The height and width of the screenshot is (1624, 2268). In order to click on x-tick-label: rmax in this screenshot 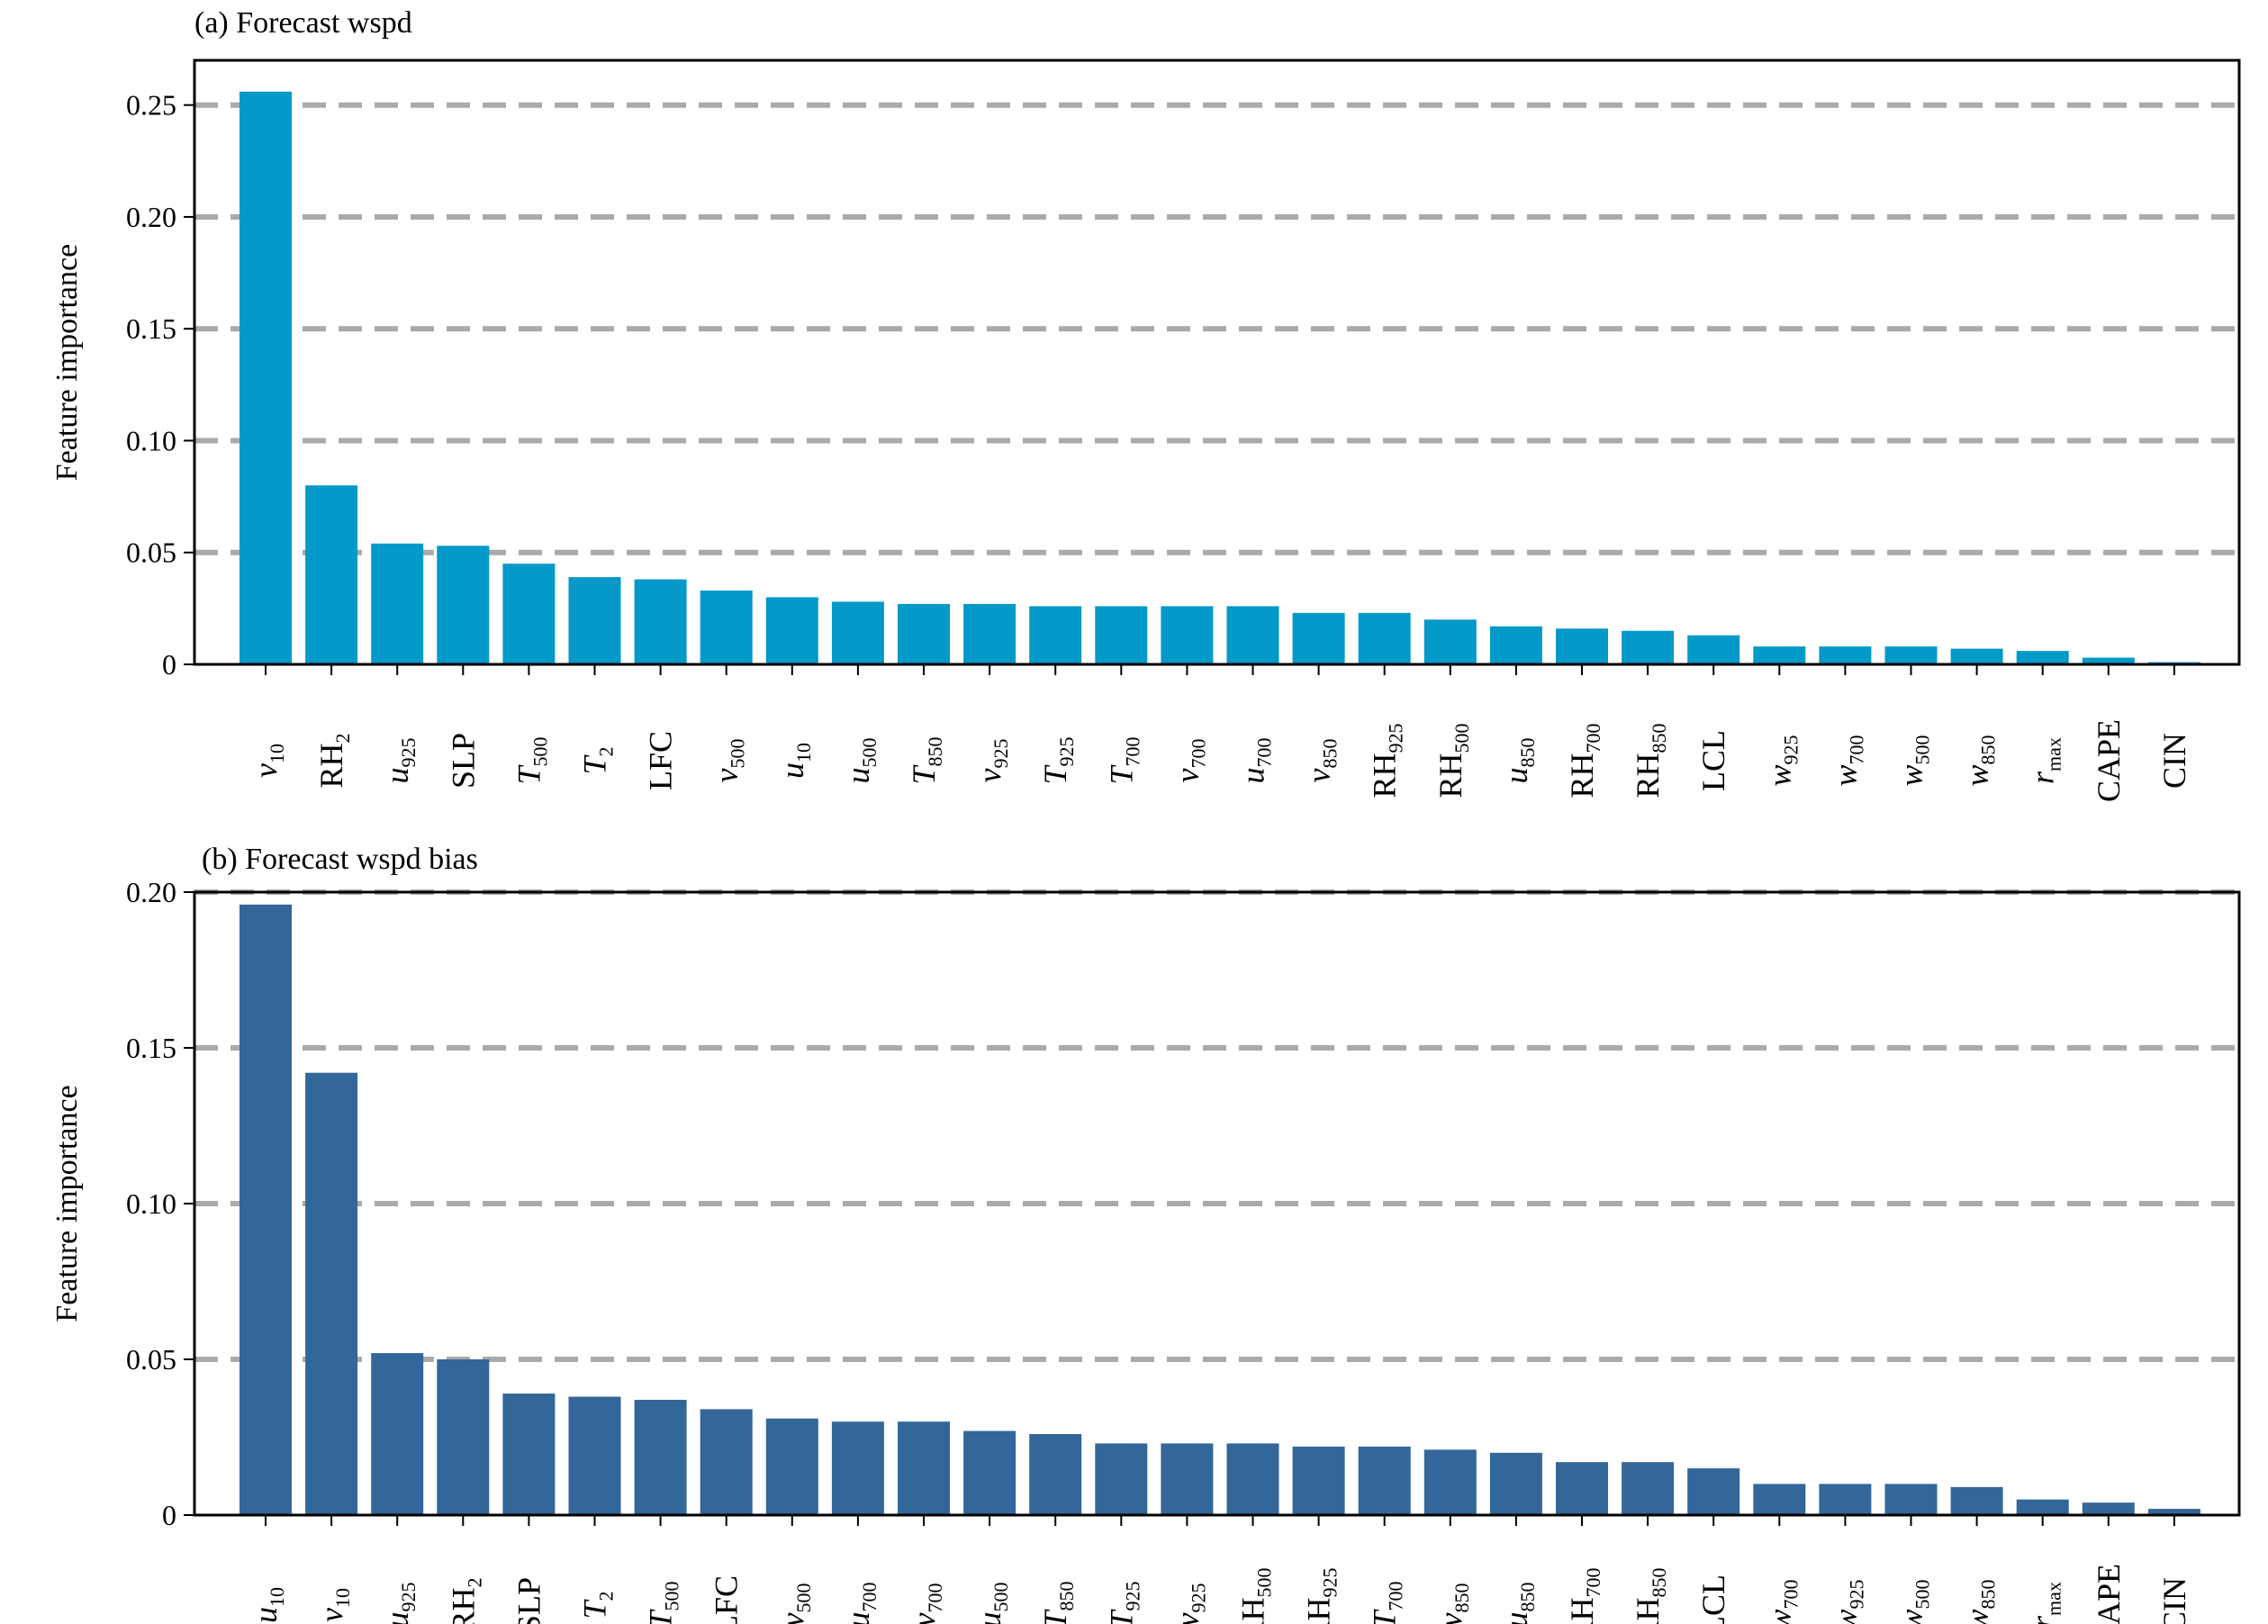, I will do `click(2045, 1603)`.